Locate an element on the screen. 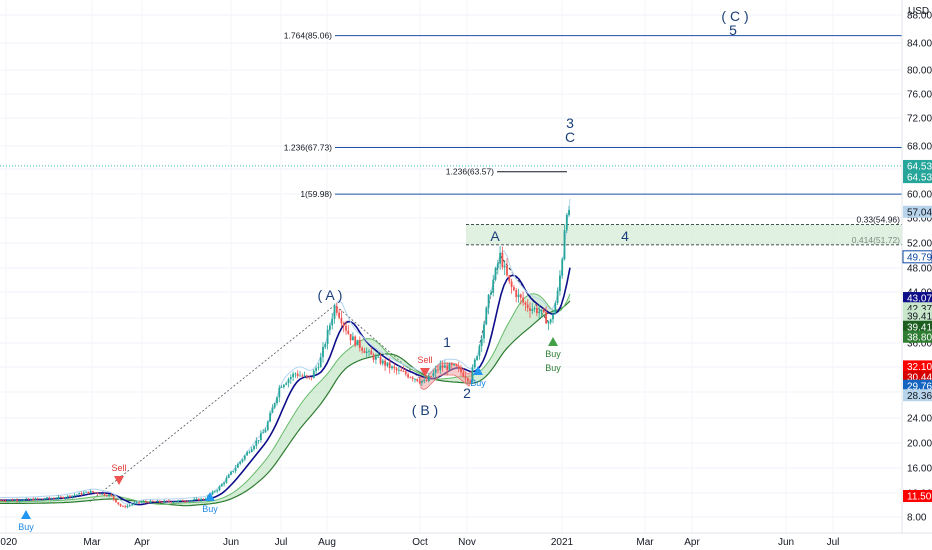 Image resolution: width=932 pixels, height=550 pixels. time-tick-label: Mar is located at coordinates (645, 542).